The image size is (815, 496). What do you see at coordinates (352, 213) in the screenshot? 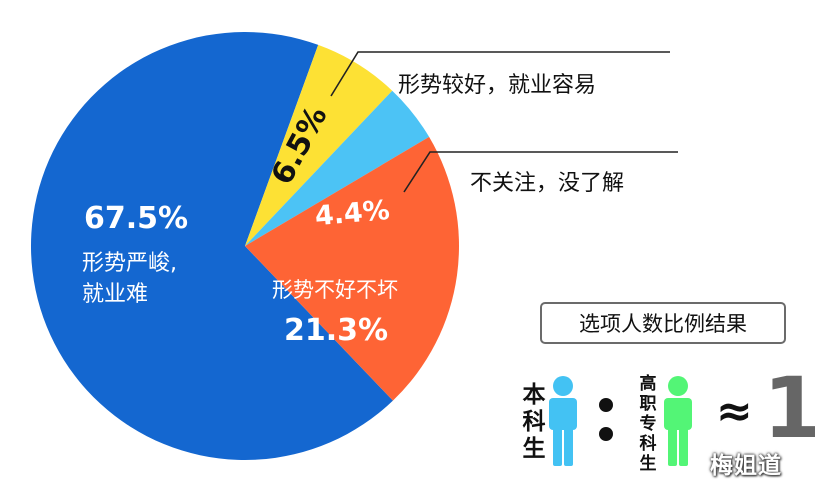
I see `slice-label-4-4: 4.4%` at bounding box center [352, 213].